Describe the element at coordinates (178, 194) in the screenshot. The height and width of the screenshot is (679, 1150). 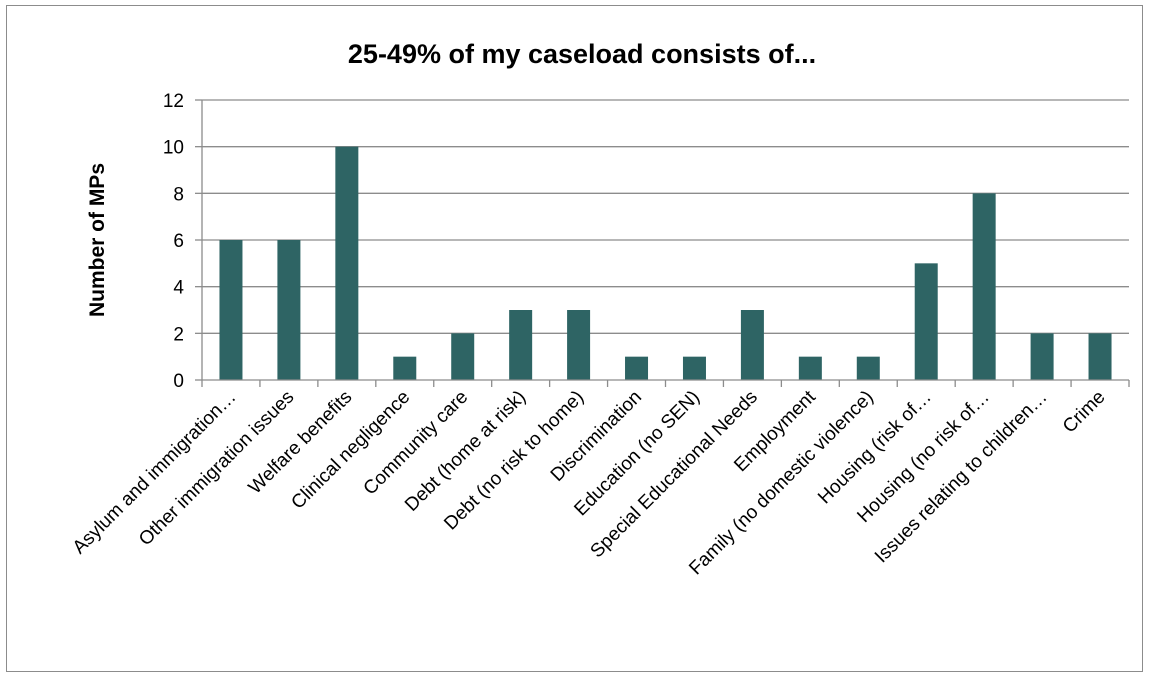
I see `y-tick-label: 8` at that location.